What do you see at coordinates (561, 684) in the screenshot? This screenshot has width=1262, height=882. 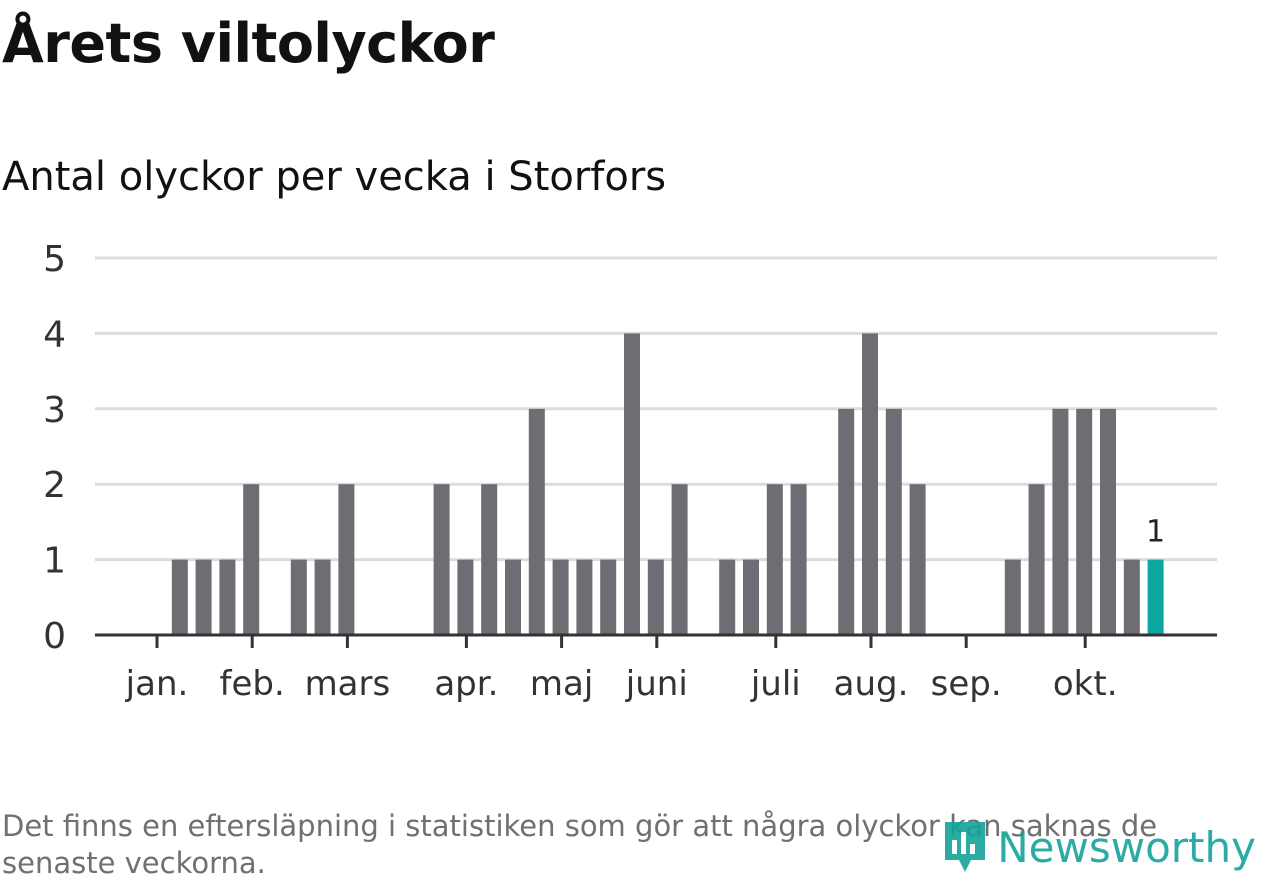 I see `x-tick-label: maj` at bounding box center [561, 684].